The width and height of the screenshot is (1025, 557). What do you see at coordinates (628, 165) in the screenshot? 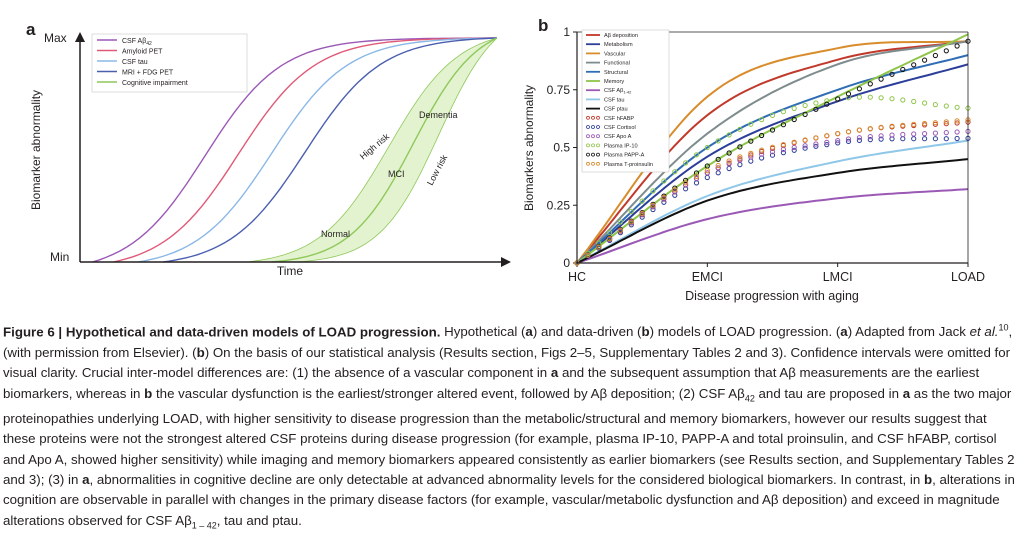
I see `legend-label-plasma-t-proinsulin: Plasma T-proinsulin` at bounding box center [628, 165].